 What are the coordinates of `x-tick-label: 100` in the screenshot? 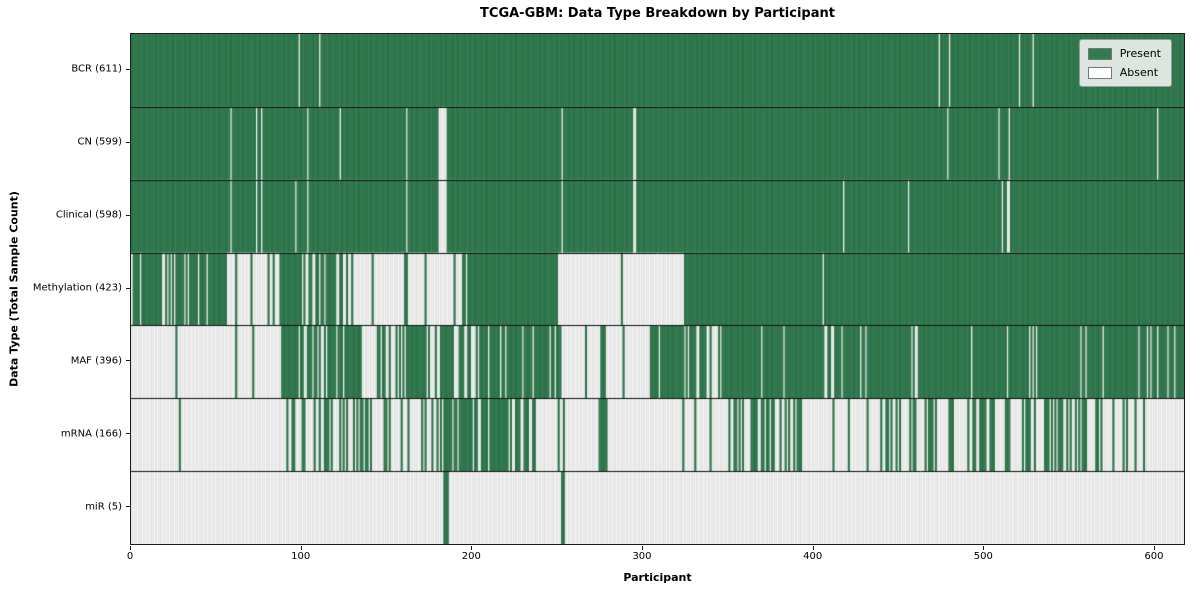 It's located at (301, 556).